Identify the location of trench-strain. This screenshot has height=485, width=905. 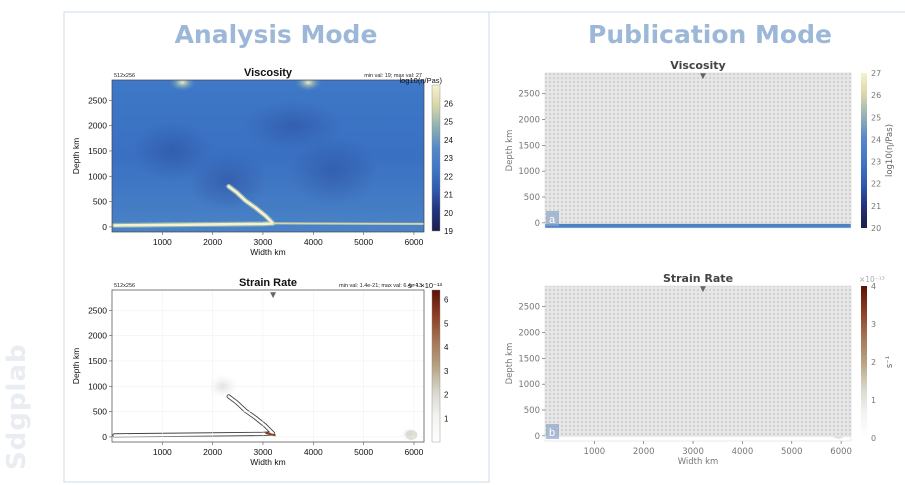
(270, 434).